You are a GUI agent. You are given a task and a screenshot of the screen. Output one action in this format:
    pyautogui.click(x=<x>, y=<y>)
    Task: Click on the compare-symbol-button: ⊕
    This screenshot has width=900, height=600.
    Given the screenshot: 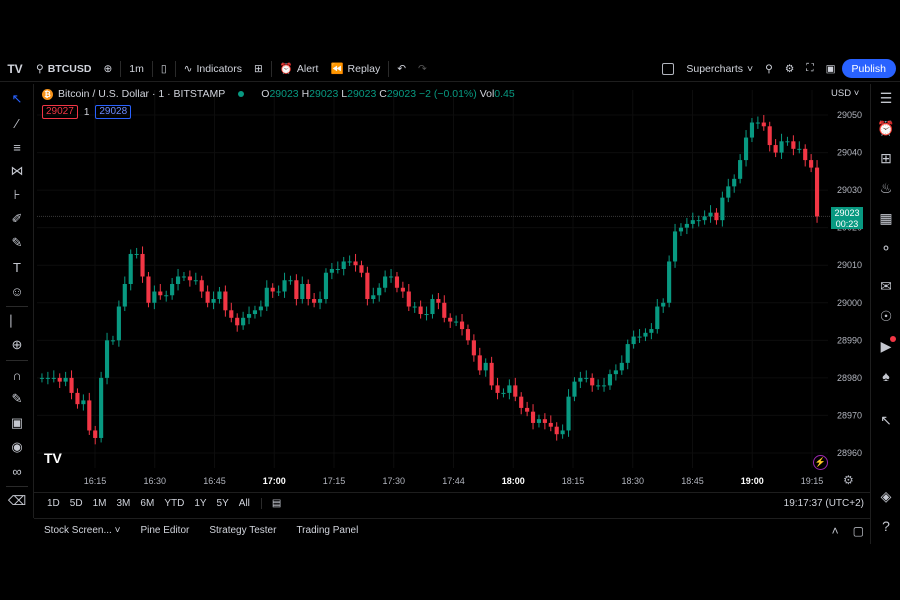 What is the action you would take?
    pyautogui.click(x=107, y=69)
    